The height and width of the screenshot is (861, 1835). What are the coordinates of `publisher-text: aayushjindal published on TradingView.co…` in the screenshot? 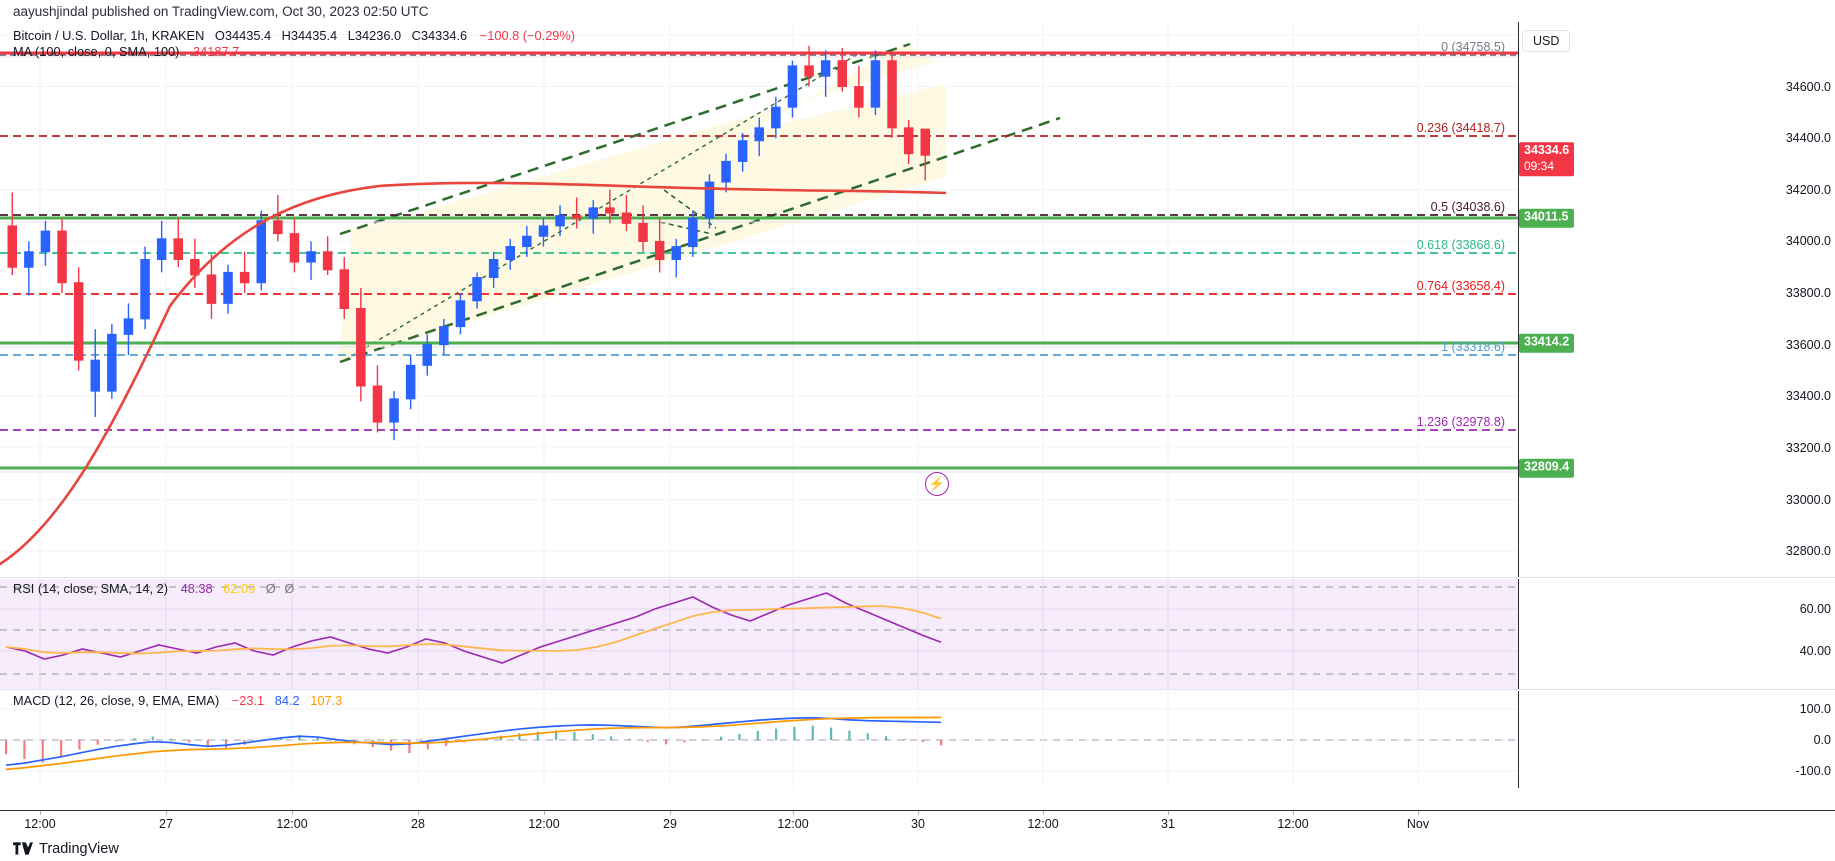 It's located at (221, 11).